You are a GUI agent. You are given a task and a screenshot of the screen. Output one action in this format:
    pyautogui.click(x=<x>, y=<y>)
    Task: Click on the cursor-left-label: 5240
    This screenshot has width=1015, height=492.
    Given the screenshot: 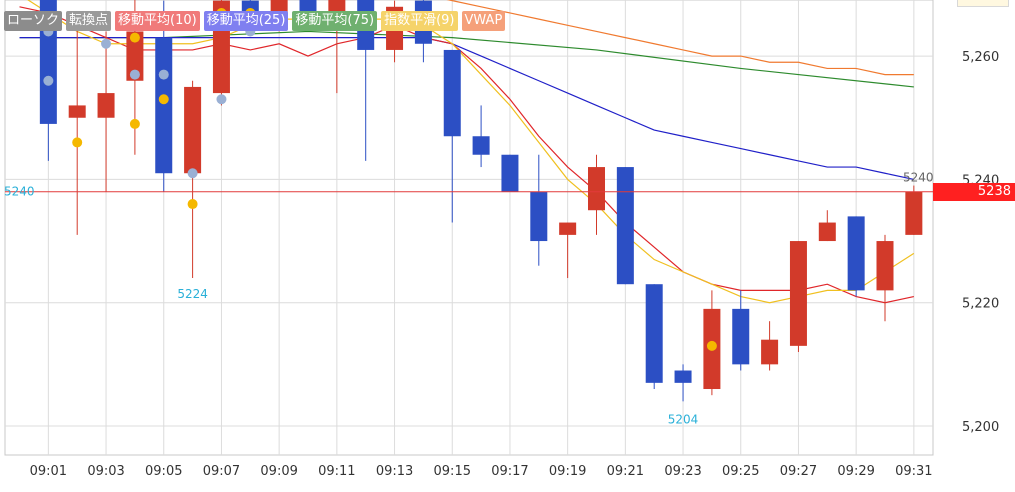 What is the action you would take?
    pyautogui.click(x=19, y=192)
    